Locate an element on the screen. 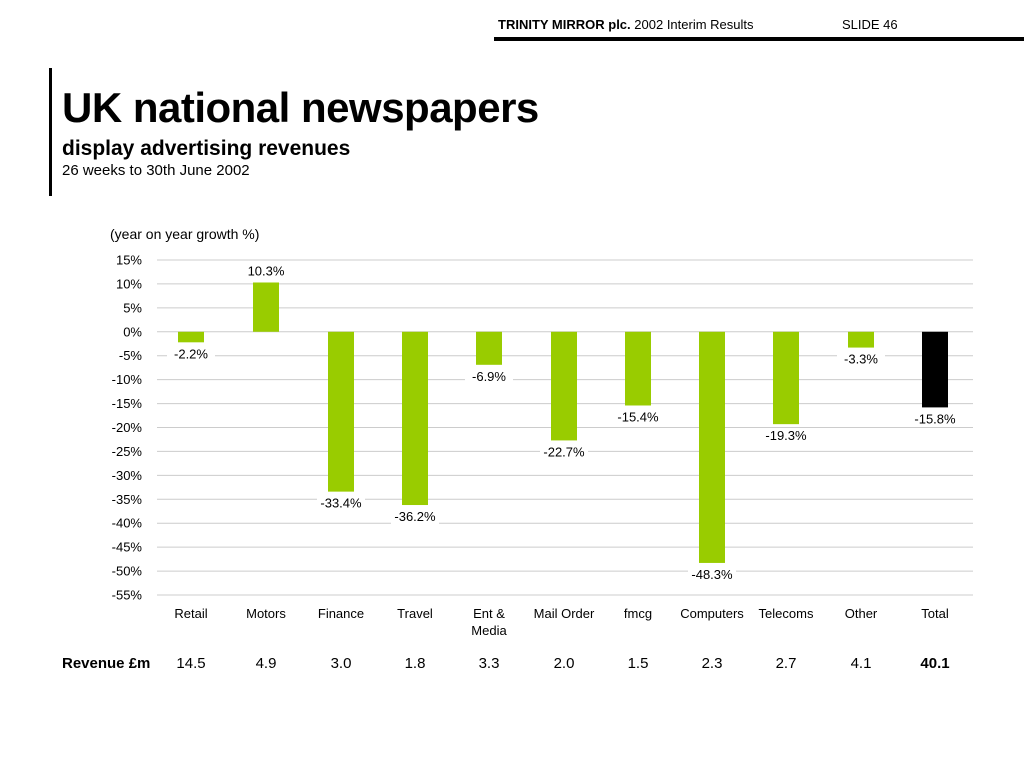 Image resolution: width=1024 pixels, height=768 pixels. revenue-value: 40.1 is located at coordinates (935, 663).